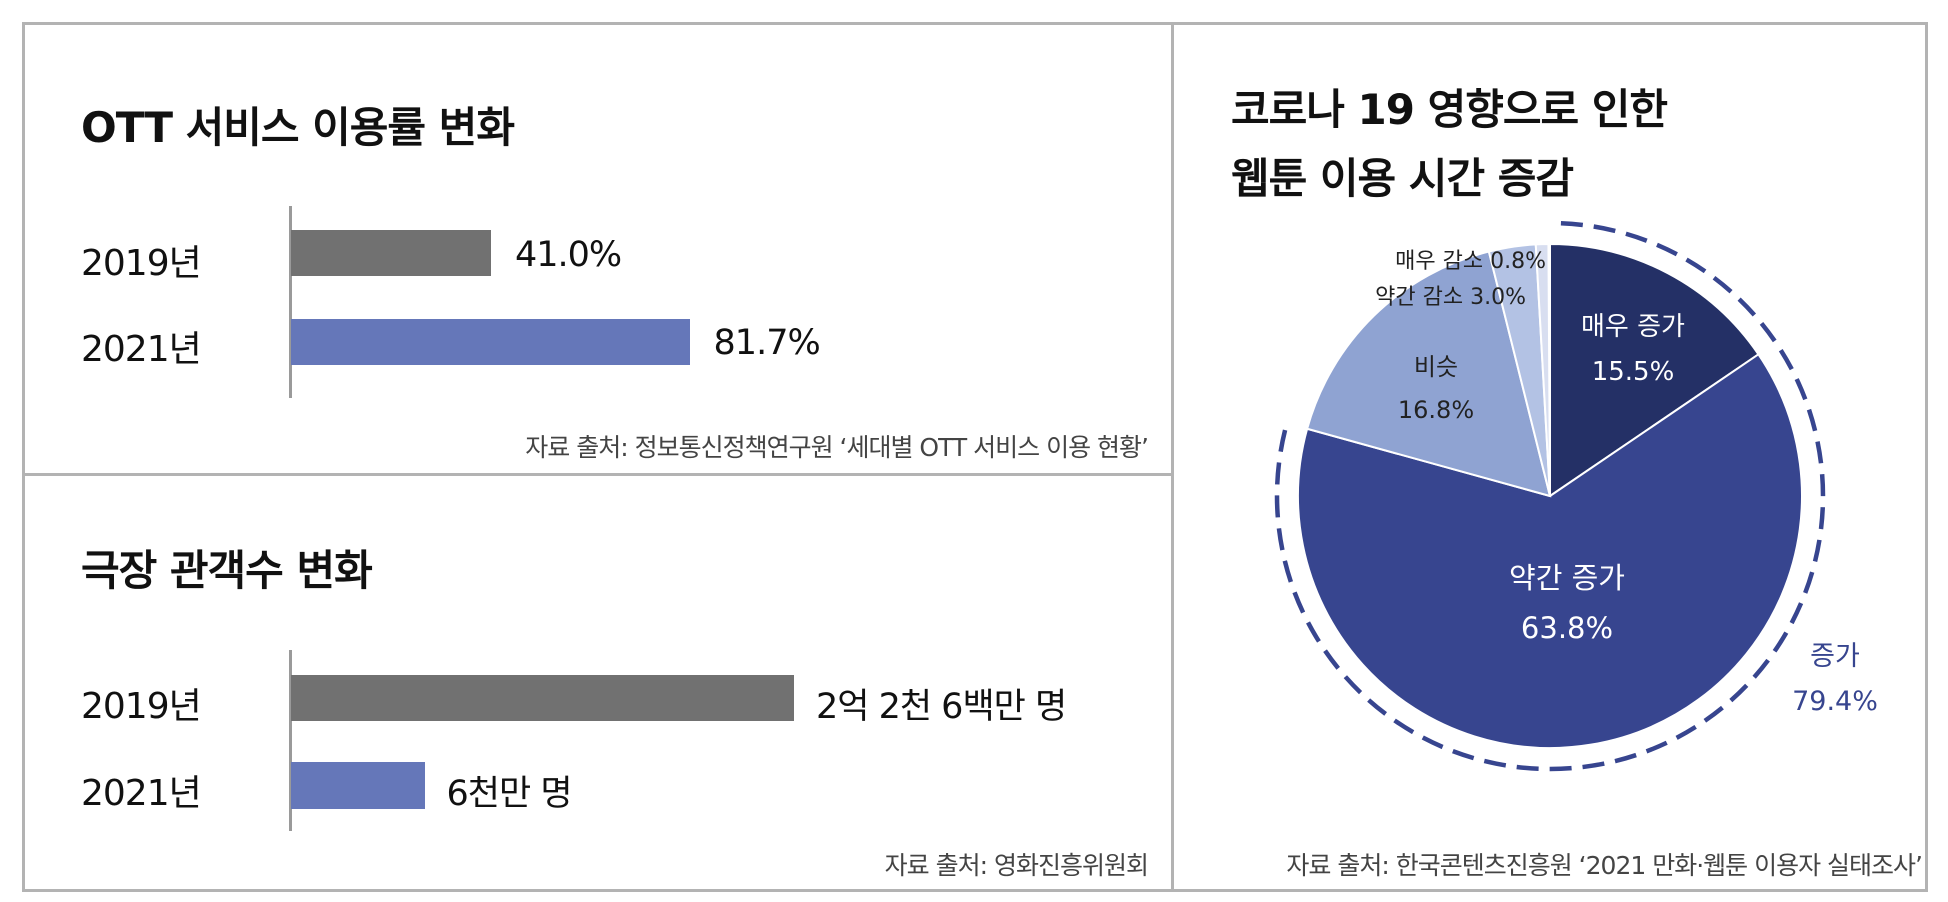 Image resolution: width=1948 pixels, height=902 pixels. Describe the element at coordinates (141, 706) in the screenshot. I see `theater-category-2019: 2019년` at that location.